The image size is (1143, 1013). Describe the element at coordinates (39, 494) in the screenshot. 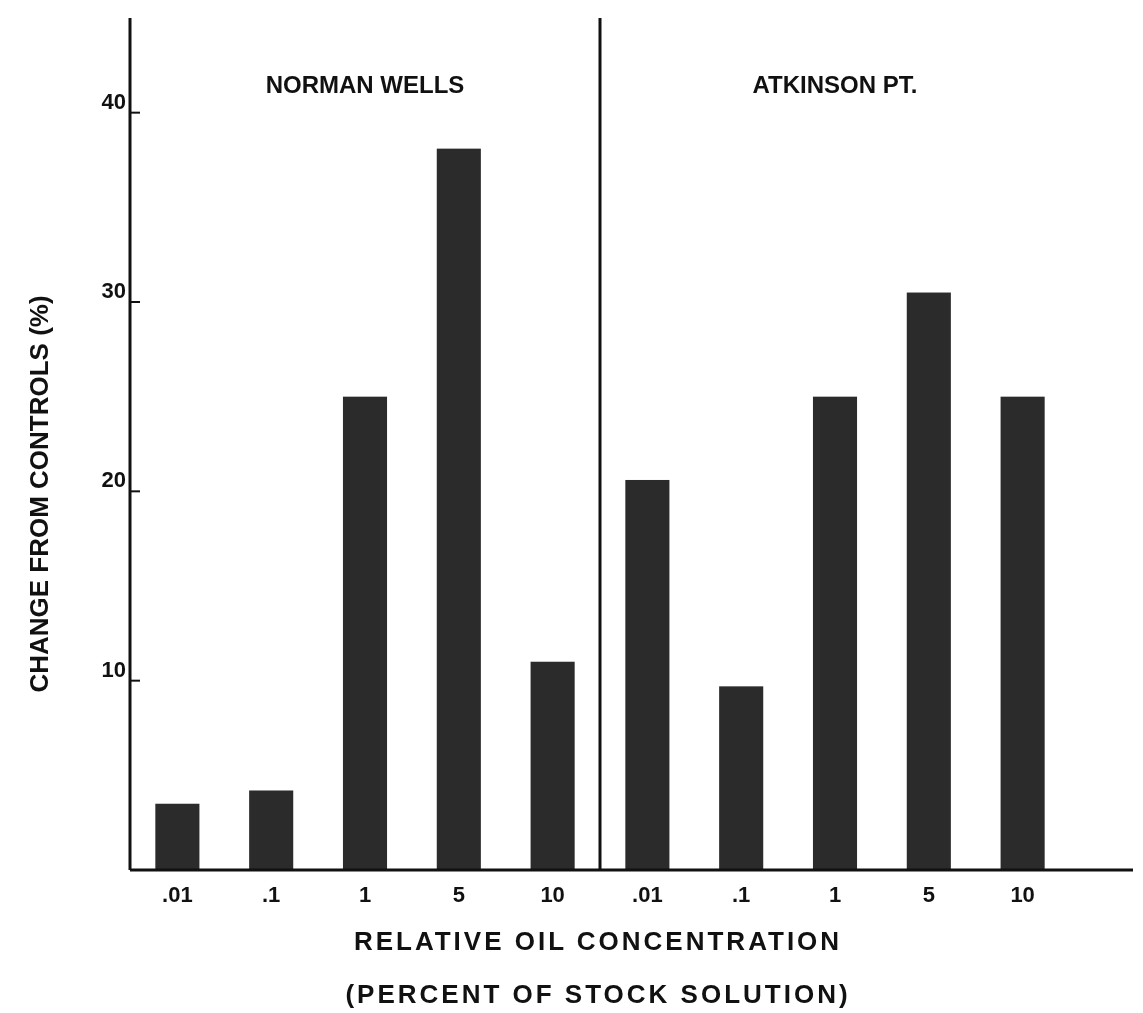

I see `y-axis-title: CHANGE FROM CONTROLS (%)` at that location.